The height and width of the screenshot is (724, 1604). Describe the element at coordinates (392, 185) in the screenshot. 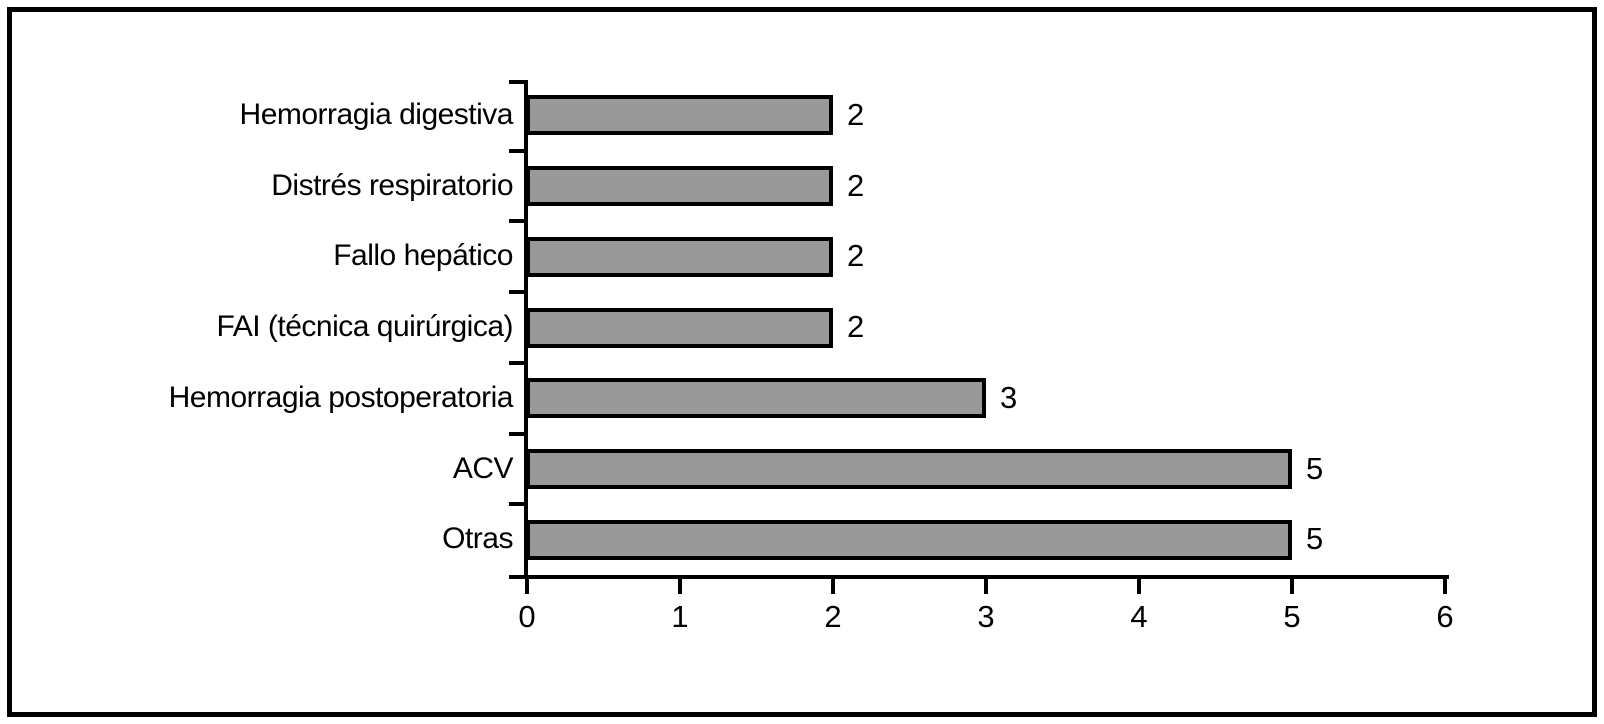

I see `category-label: Distrés respiratorio` at that location.